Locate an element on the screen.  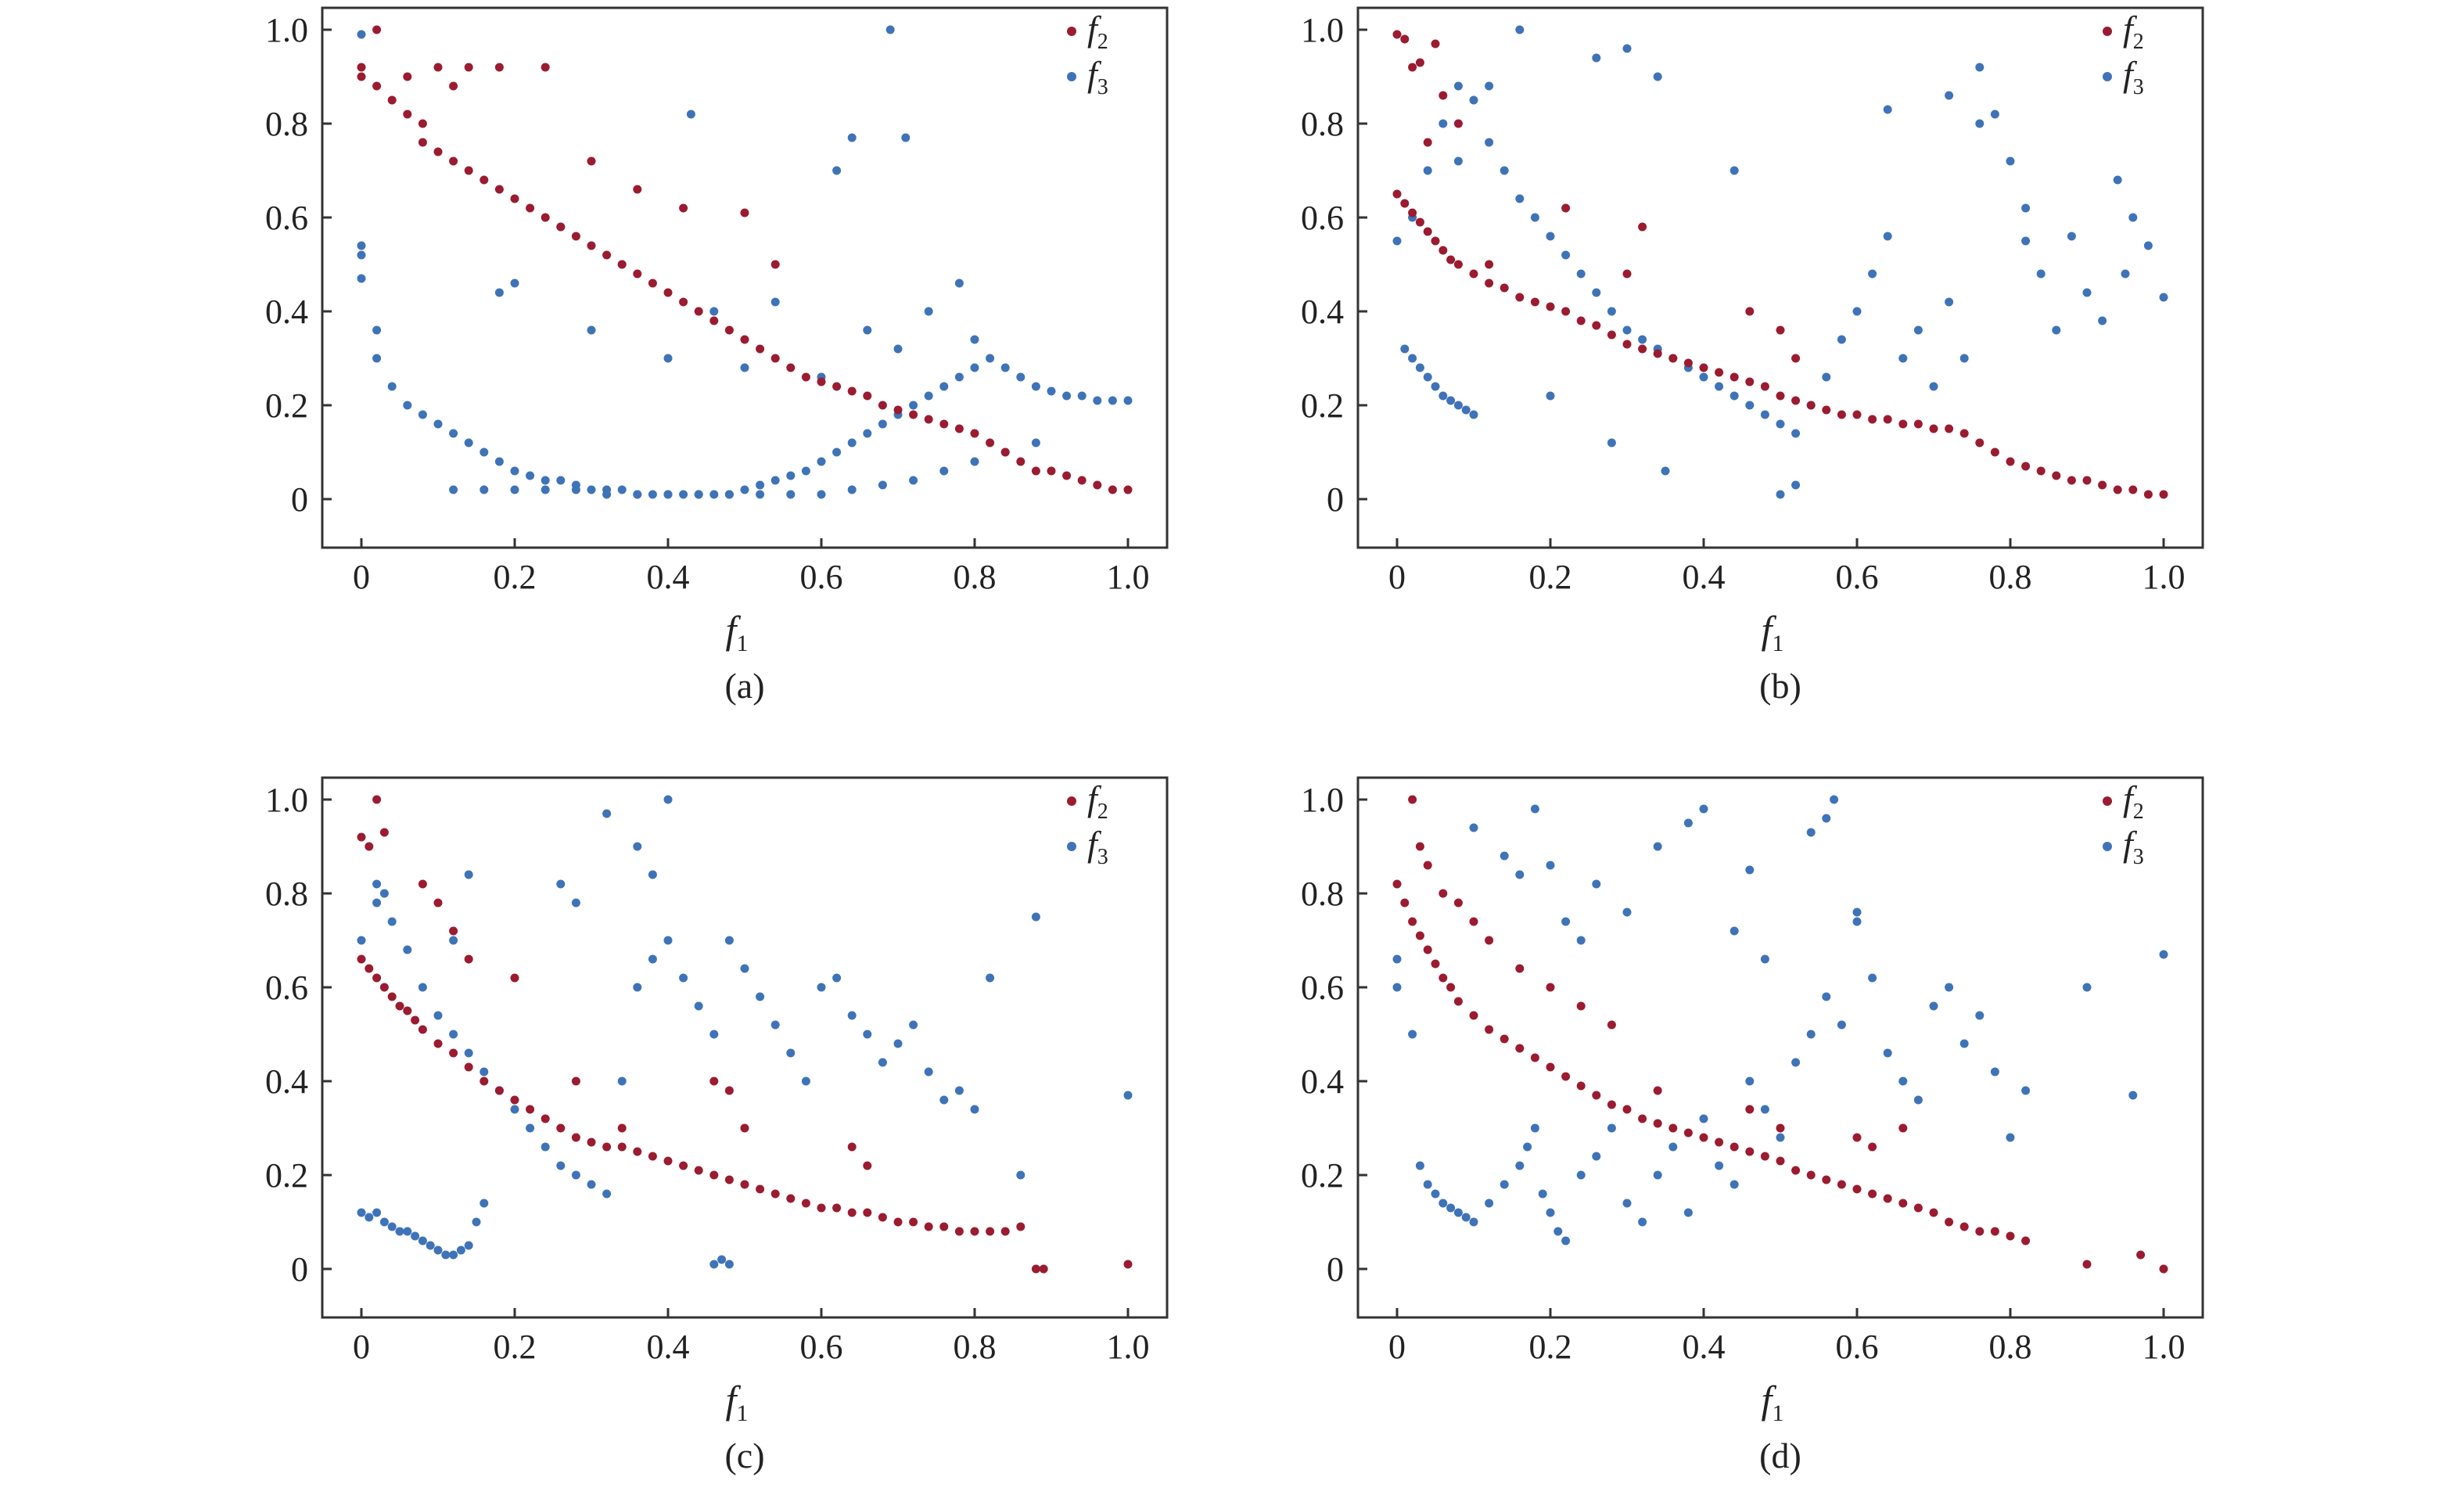
x-tick-label: 0.4 is located at coordinates (1705, 577).